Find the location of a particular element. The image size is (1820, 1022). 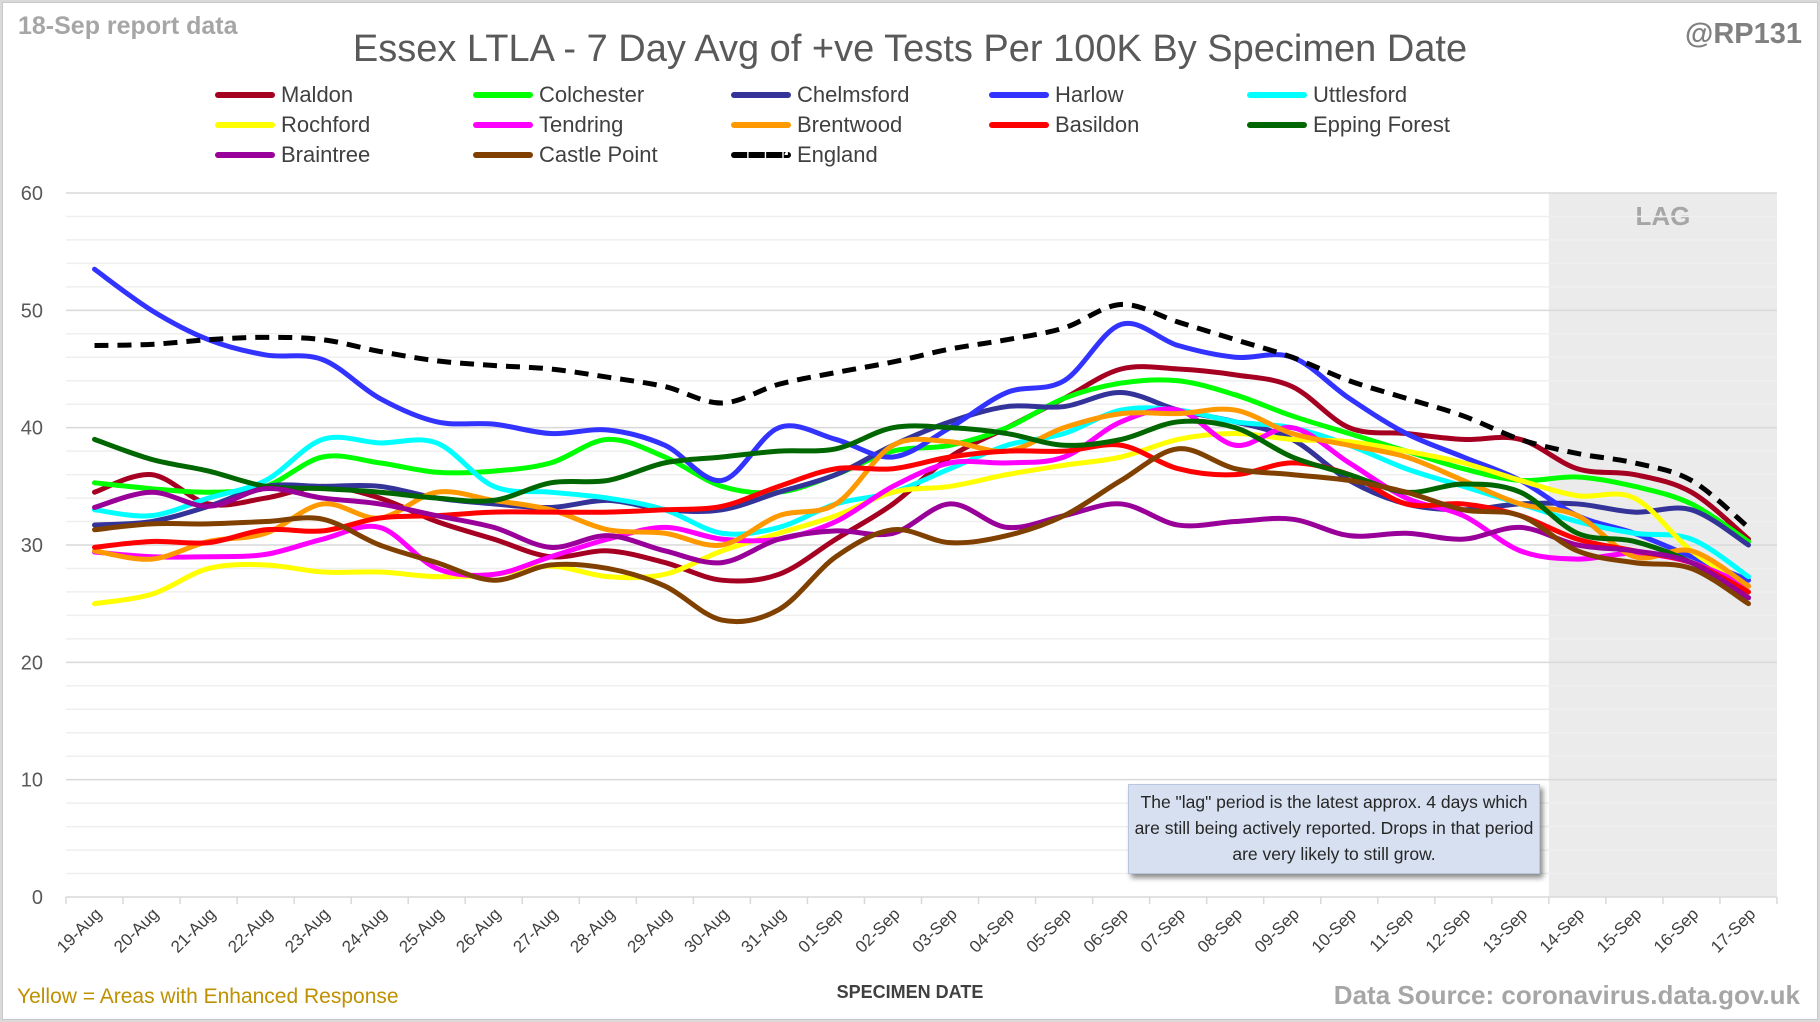

x-tick-label: 22-Aug is located at coordinates (250, 930).